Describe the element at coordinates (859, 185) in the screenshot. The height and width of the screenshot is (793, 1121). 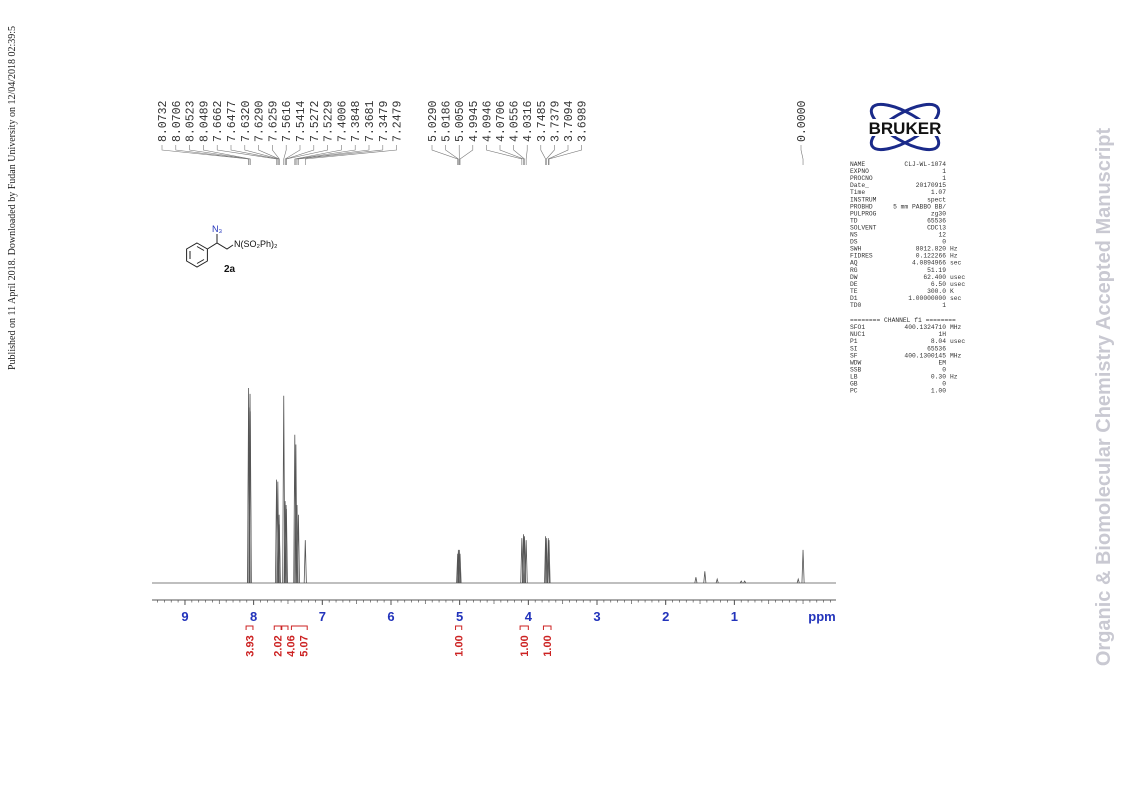
I see `param-name: Date_` at that location.